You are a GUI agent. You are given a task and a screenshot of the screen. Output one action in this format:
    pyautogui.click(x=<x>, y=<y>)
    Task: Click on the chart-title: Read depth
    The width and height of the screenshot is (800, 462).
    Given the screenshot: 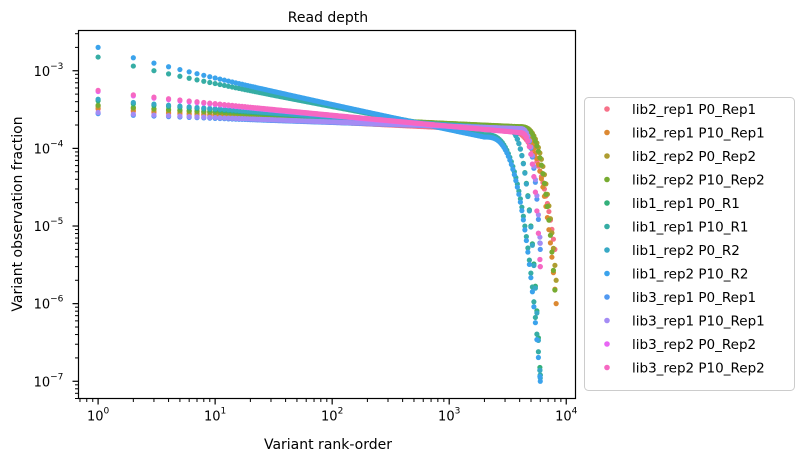 What is the action you would take?
    pyautogui.click(x=328, y=18)
    